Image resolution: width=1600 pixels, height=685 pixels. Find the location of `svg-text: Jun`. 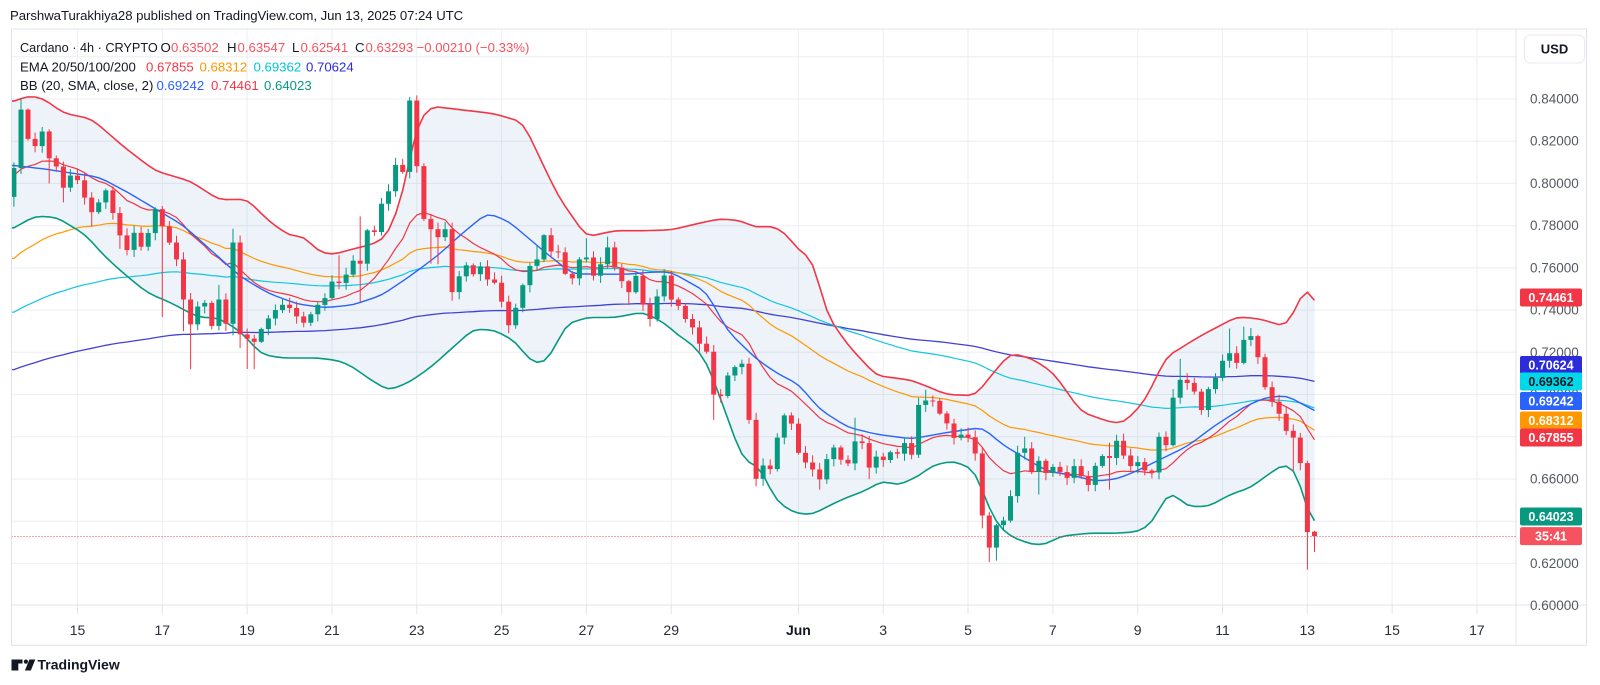

svg-text: Jun is located at coordinates (798, 630).